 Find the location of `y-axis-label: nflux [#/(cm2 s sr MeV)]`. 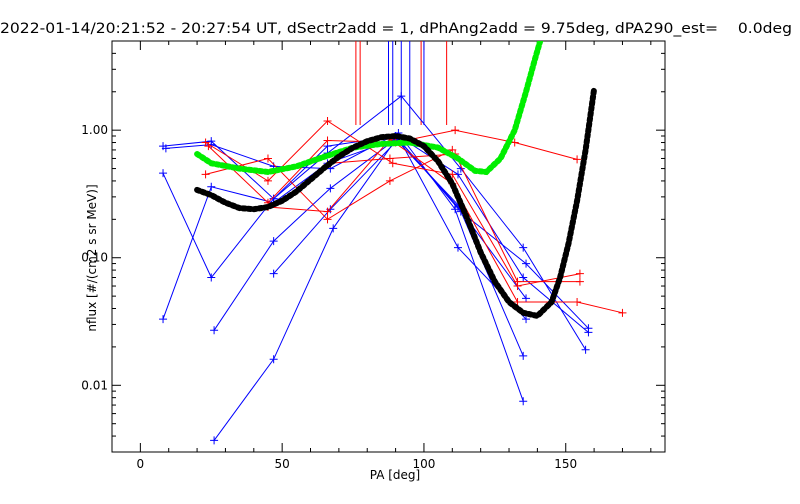

y-axis-label: nflux [#/(cm2 s sr MeV)] is located at coordinates (92, 257).